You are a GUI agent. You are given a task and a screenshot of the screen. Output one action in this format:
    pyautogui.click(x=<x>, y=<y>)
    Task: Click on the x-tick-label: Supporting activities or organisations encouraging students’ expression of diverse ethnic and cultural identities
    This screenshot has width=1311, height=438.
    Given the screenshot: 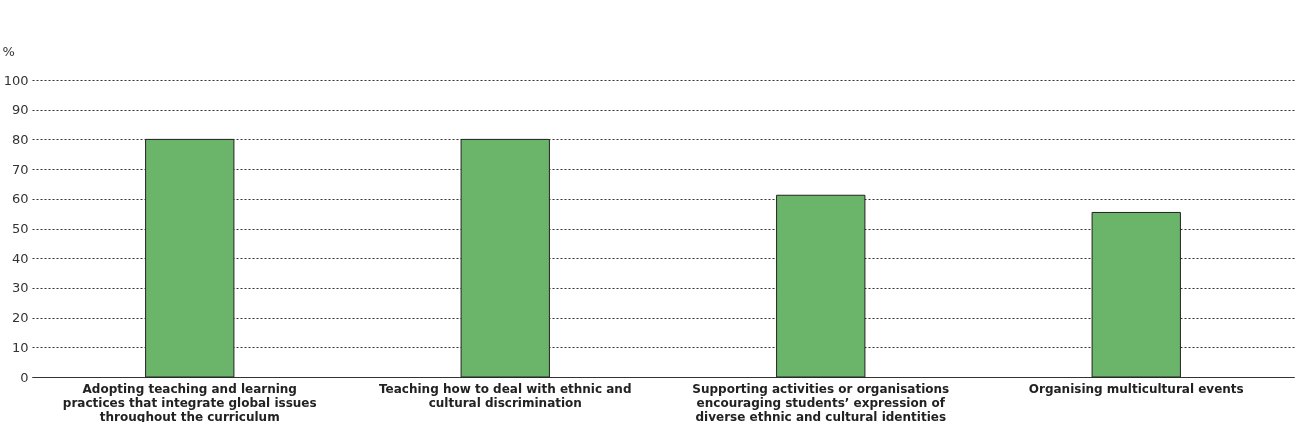 What is the action you would take?
    pyautogui.click(x=821, y=402)
    